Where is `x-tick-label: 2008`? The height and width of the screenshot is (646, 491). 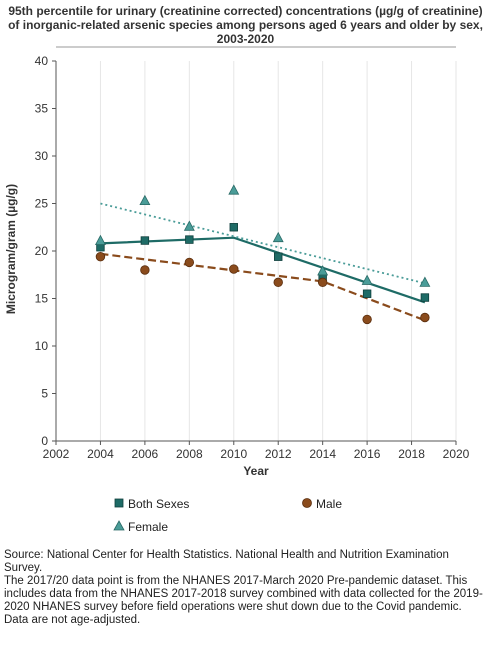
x-tick-label: 2008 is located at coordinates (189, 454).